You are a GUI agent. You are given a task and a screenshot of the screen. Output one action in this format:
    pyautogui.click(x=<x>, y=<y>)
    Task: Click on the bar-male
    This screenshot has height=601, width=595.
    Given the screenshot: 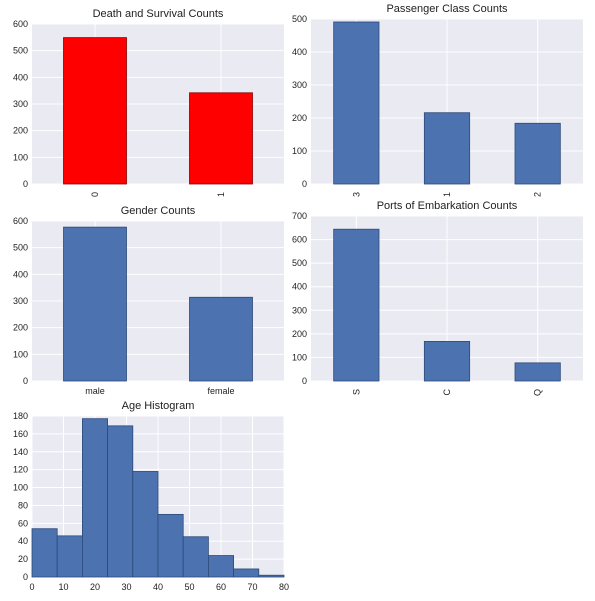 What is the action you would take?
    pyautogui.click(x=95, y=304)
    